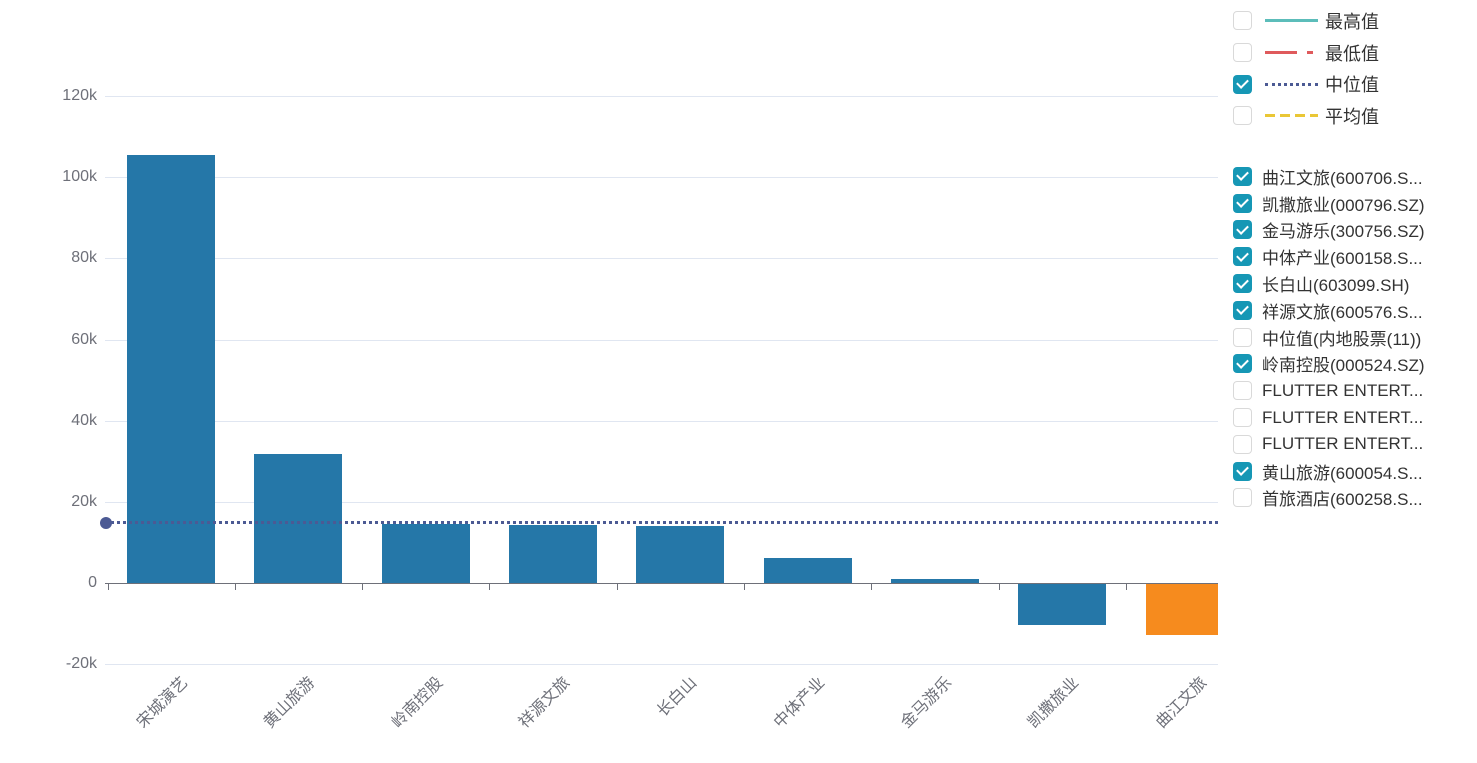  I want to click on x-axis-label-曲江文旅: 曲江文旅, so click(1181, 703).